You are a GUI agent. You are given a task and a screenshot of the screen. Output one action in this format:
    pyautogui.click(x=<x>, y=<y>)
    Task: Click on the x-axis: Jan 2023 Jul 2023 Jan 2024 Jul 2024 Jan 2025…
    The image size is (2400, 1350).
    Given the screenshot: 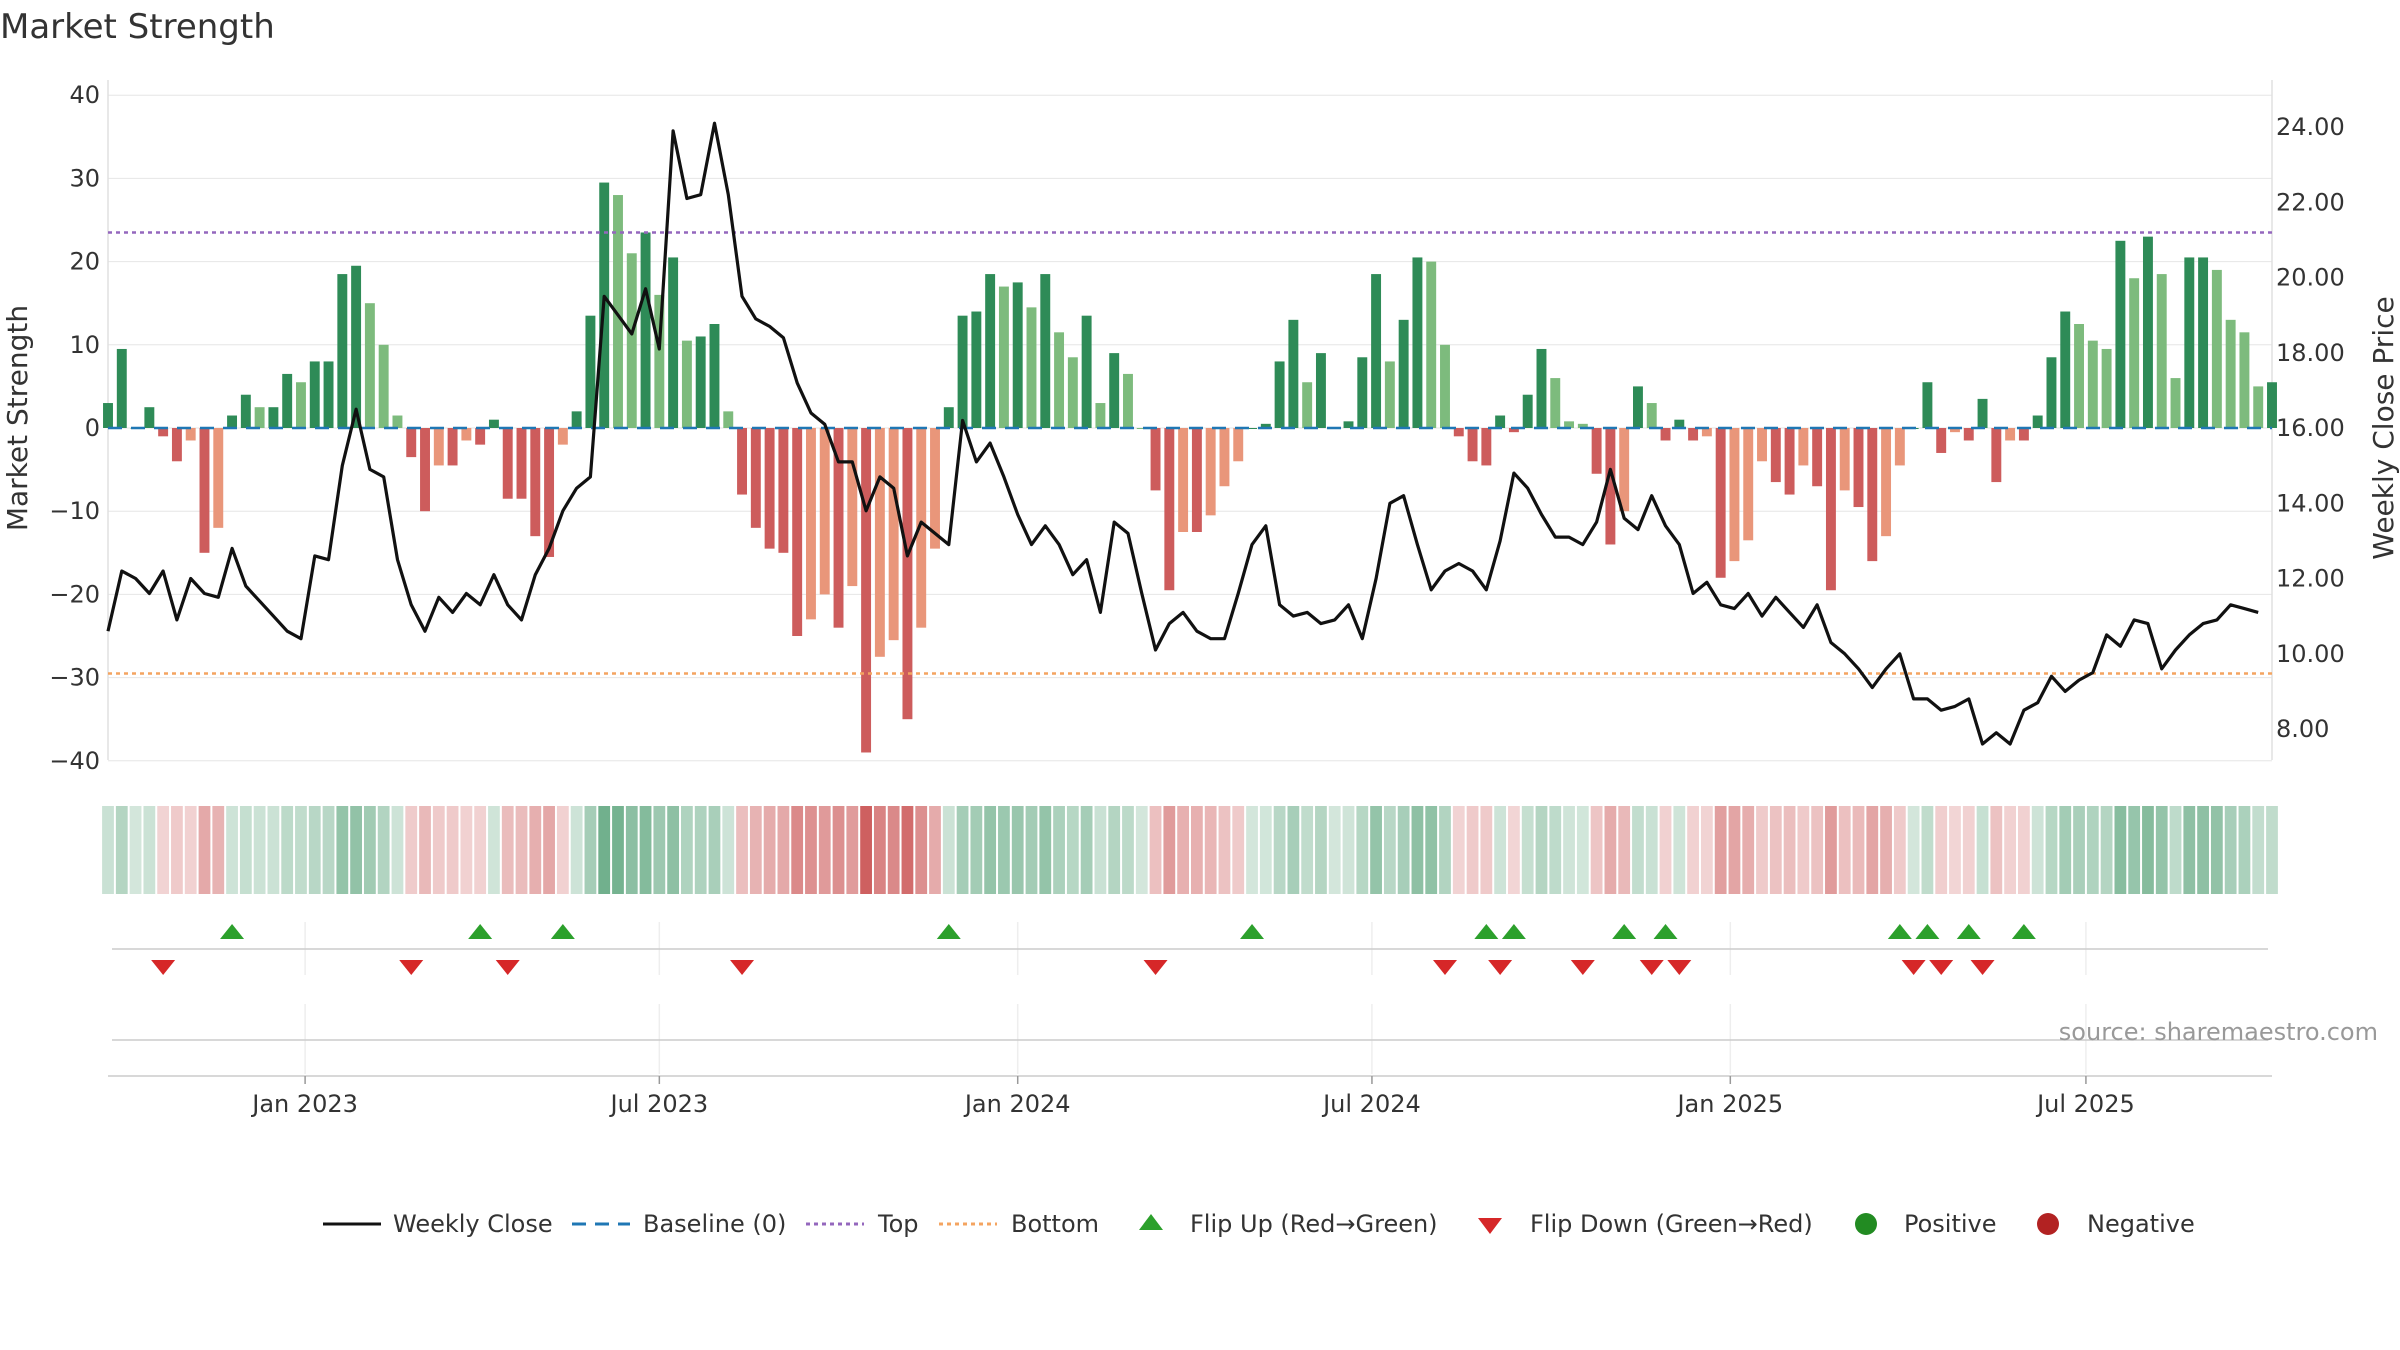 What is the action you would take?
    pyautogui.click(x=1190, y=1096)
    